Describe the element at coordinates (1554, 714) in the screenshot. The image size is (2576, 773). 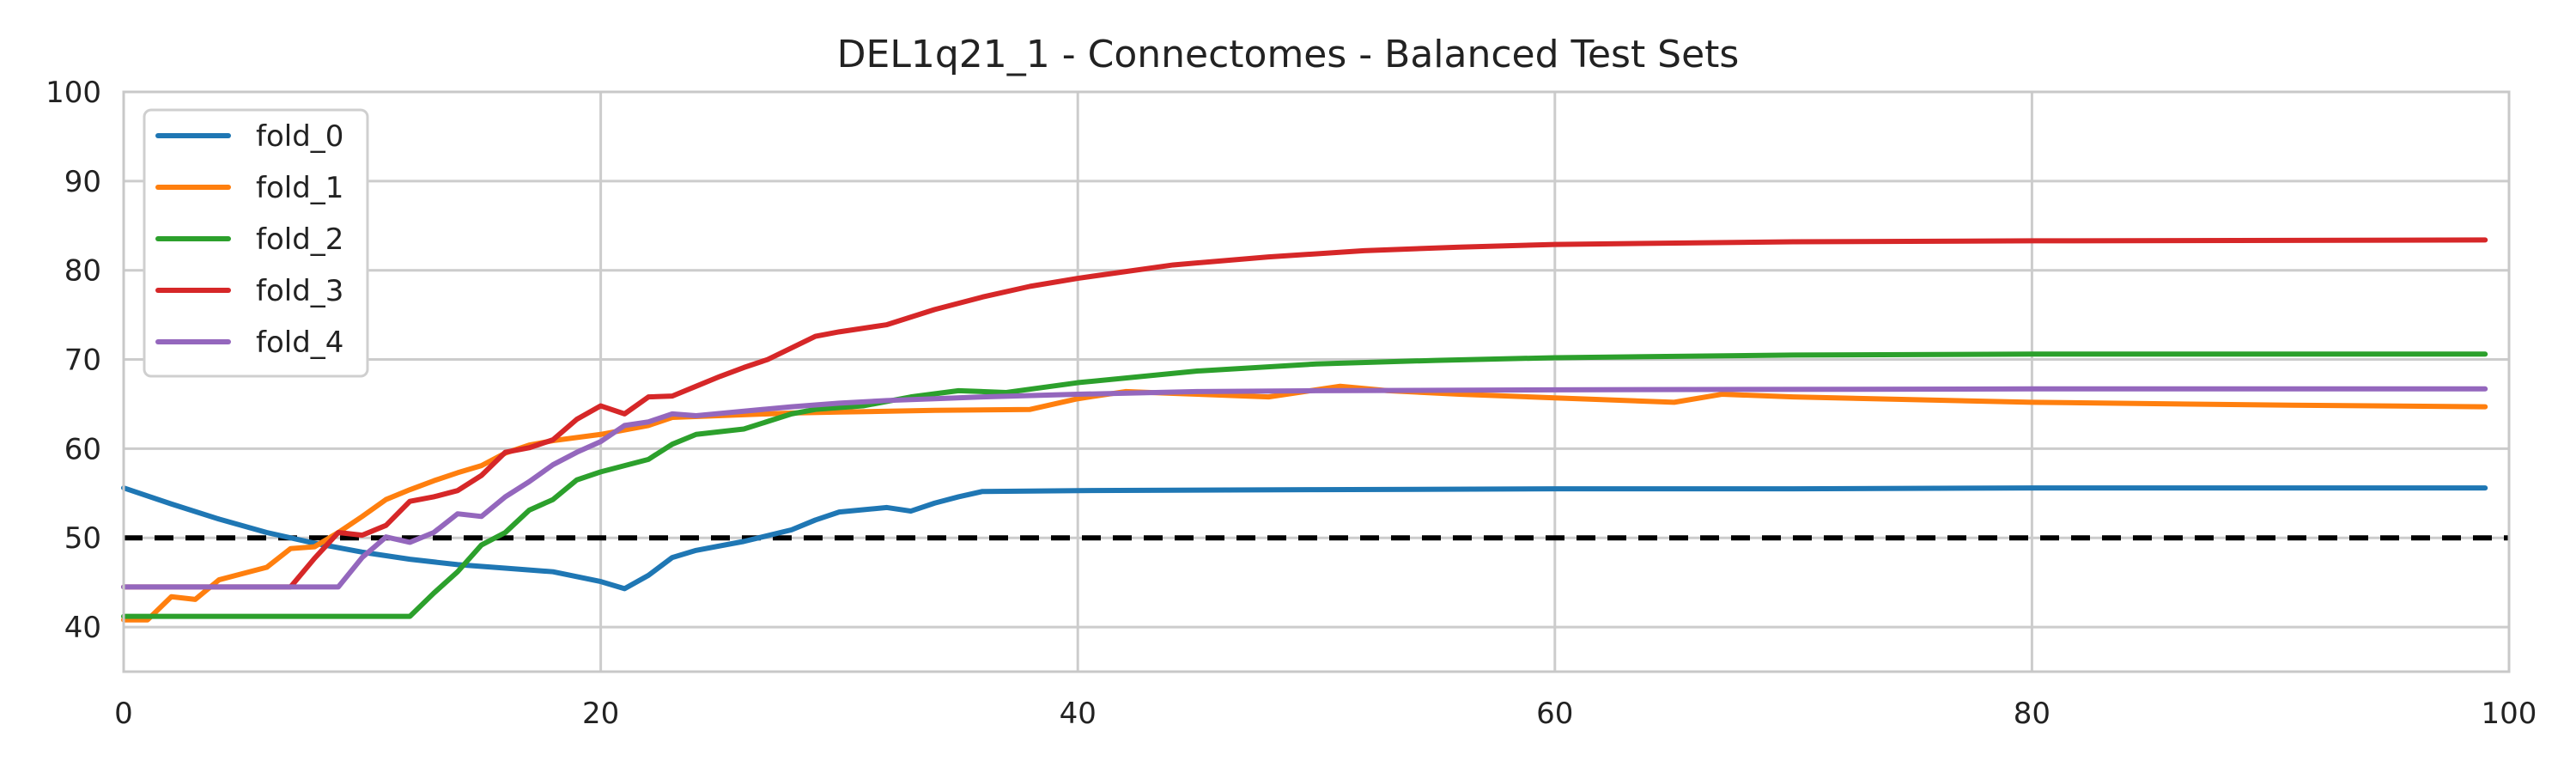
I see `x-tick-label: 60` at that location.